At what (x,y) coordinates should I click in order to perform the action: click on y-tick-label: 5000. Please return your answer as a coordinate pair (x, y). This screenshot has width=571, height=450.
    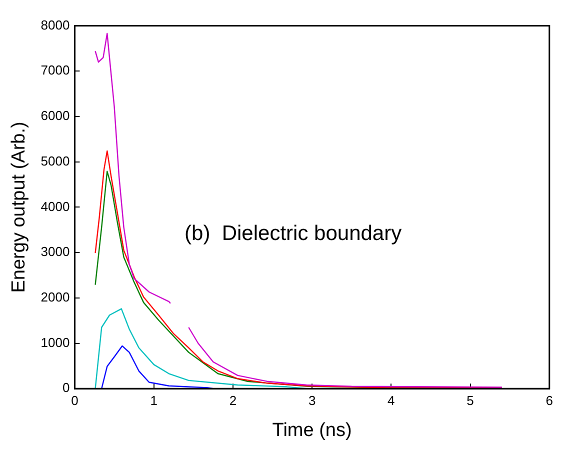
    Looking at the image, I should click on (55, 160).